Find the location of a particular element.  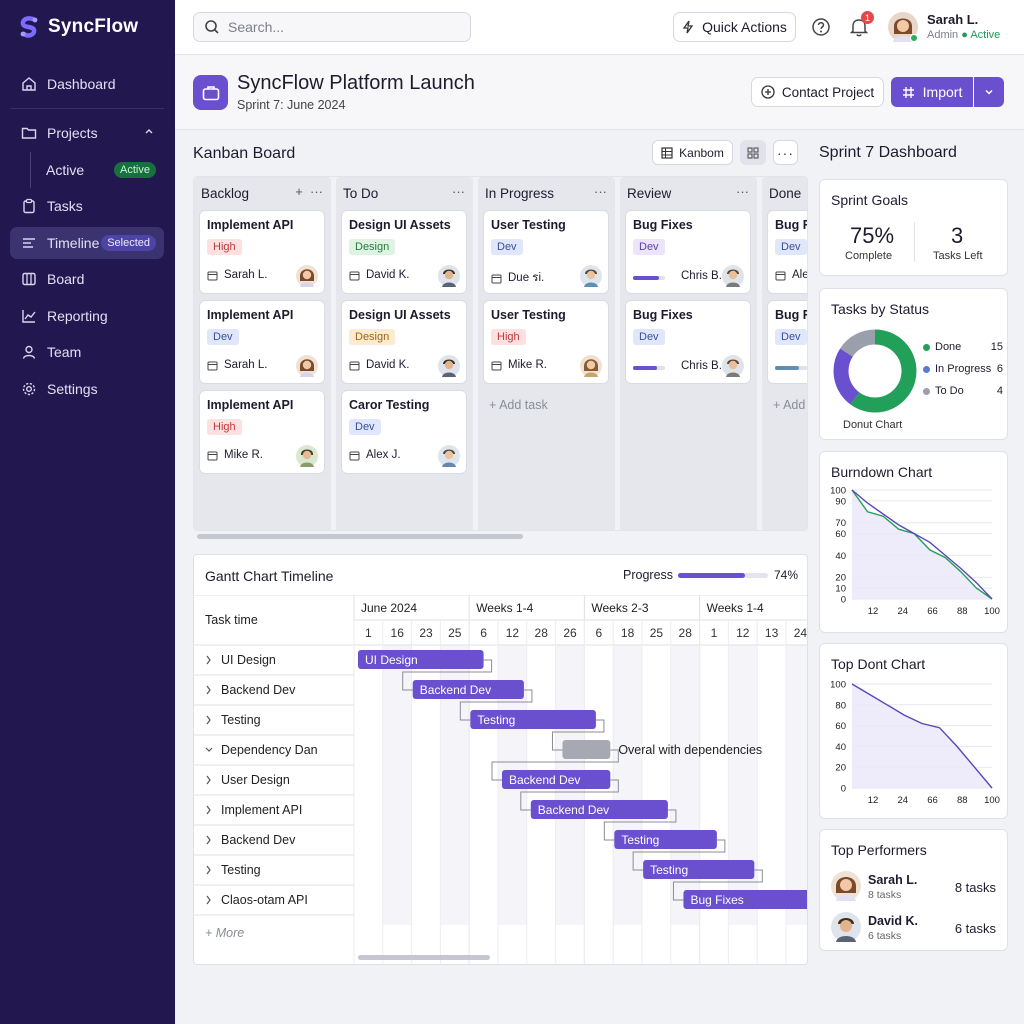

quick-actions-label: Quick Actions is located at coordinates (744, 27).